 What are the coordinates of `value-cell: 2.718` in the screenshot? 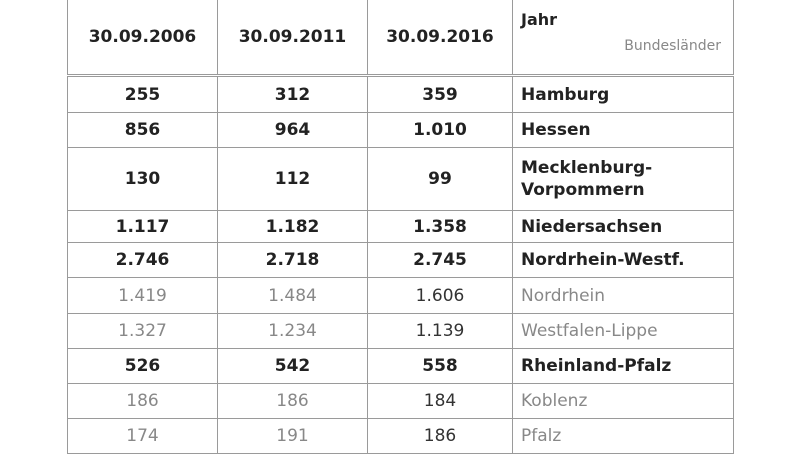 It's located at (292, 260).